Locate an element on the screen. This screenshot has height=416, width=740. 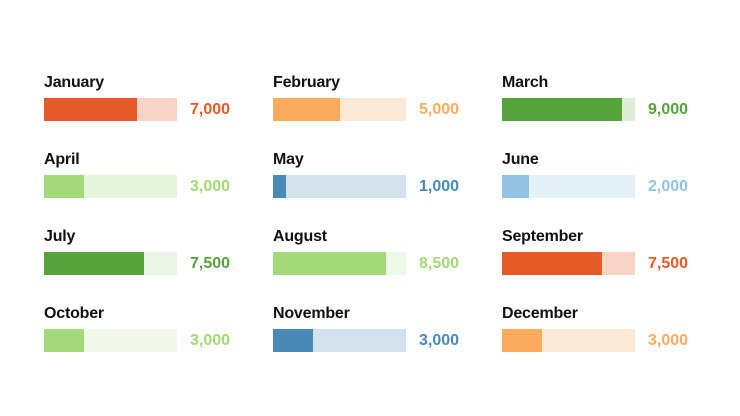
bar-item-march: March 9,000 is located at coordinates (607, 103).